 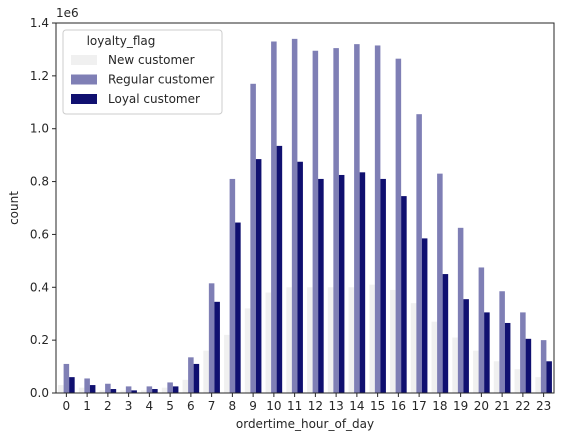 What do you see at coordinates (108, 406) in the screenshot?
I see `x-tick-label: 2` at bounding box center [108, 406].